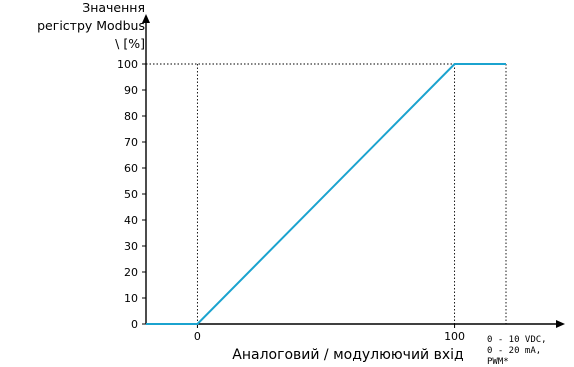 This screenshot has height=367, width=574. What do you see at coordinates (127, 64) in the screenshot?
I see `y-tick-label-100: 100` at bounding box center [127, 64].